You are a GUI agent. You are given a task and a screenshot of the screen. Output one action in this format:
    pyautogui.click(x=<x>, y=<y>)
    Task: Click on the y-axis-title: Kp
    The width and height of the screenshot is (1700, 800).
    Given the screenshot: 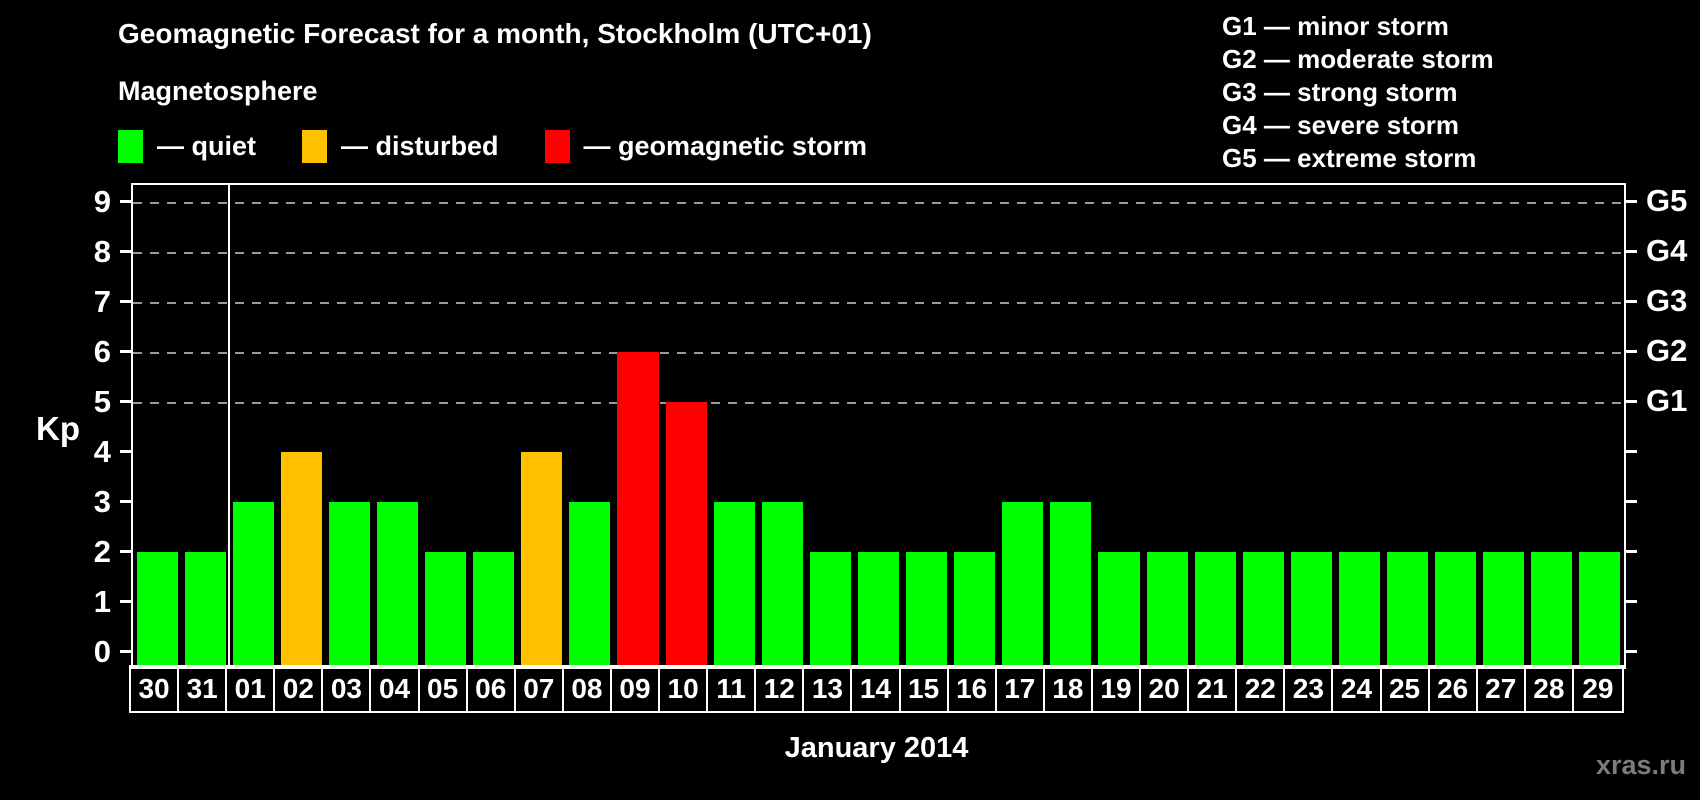 What is the action you would take?
    pyautogui.click(x=58, y=428)
    